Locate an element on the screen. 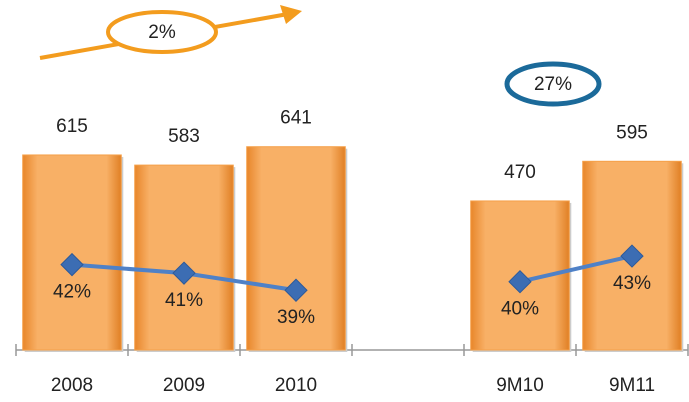  x-tick-label: 2009 is located at coordinates (184, 385).